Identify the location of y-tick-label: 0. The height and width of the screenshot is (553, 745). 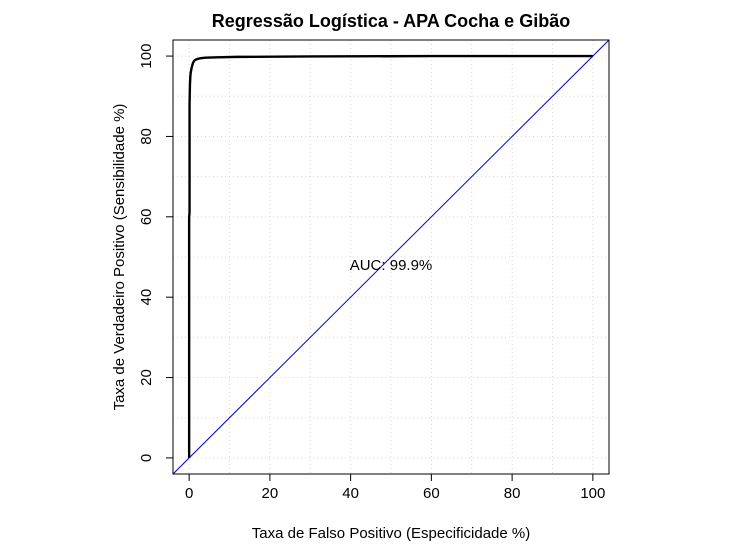
(146, 458).